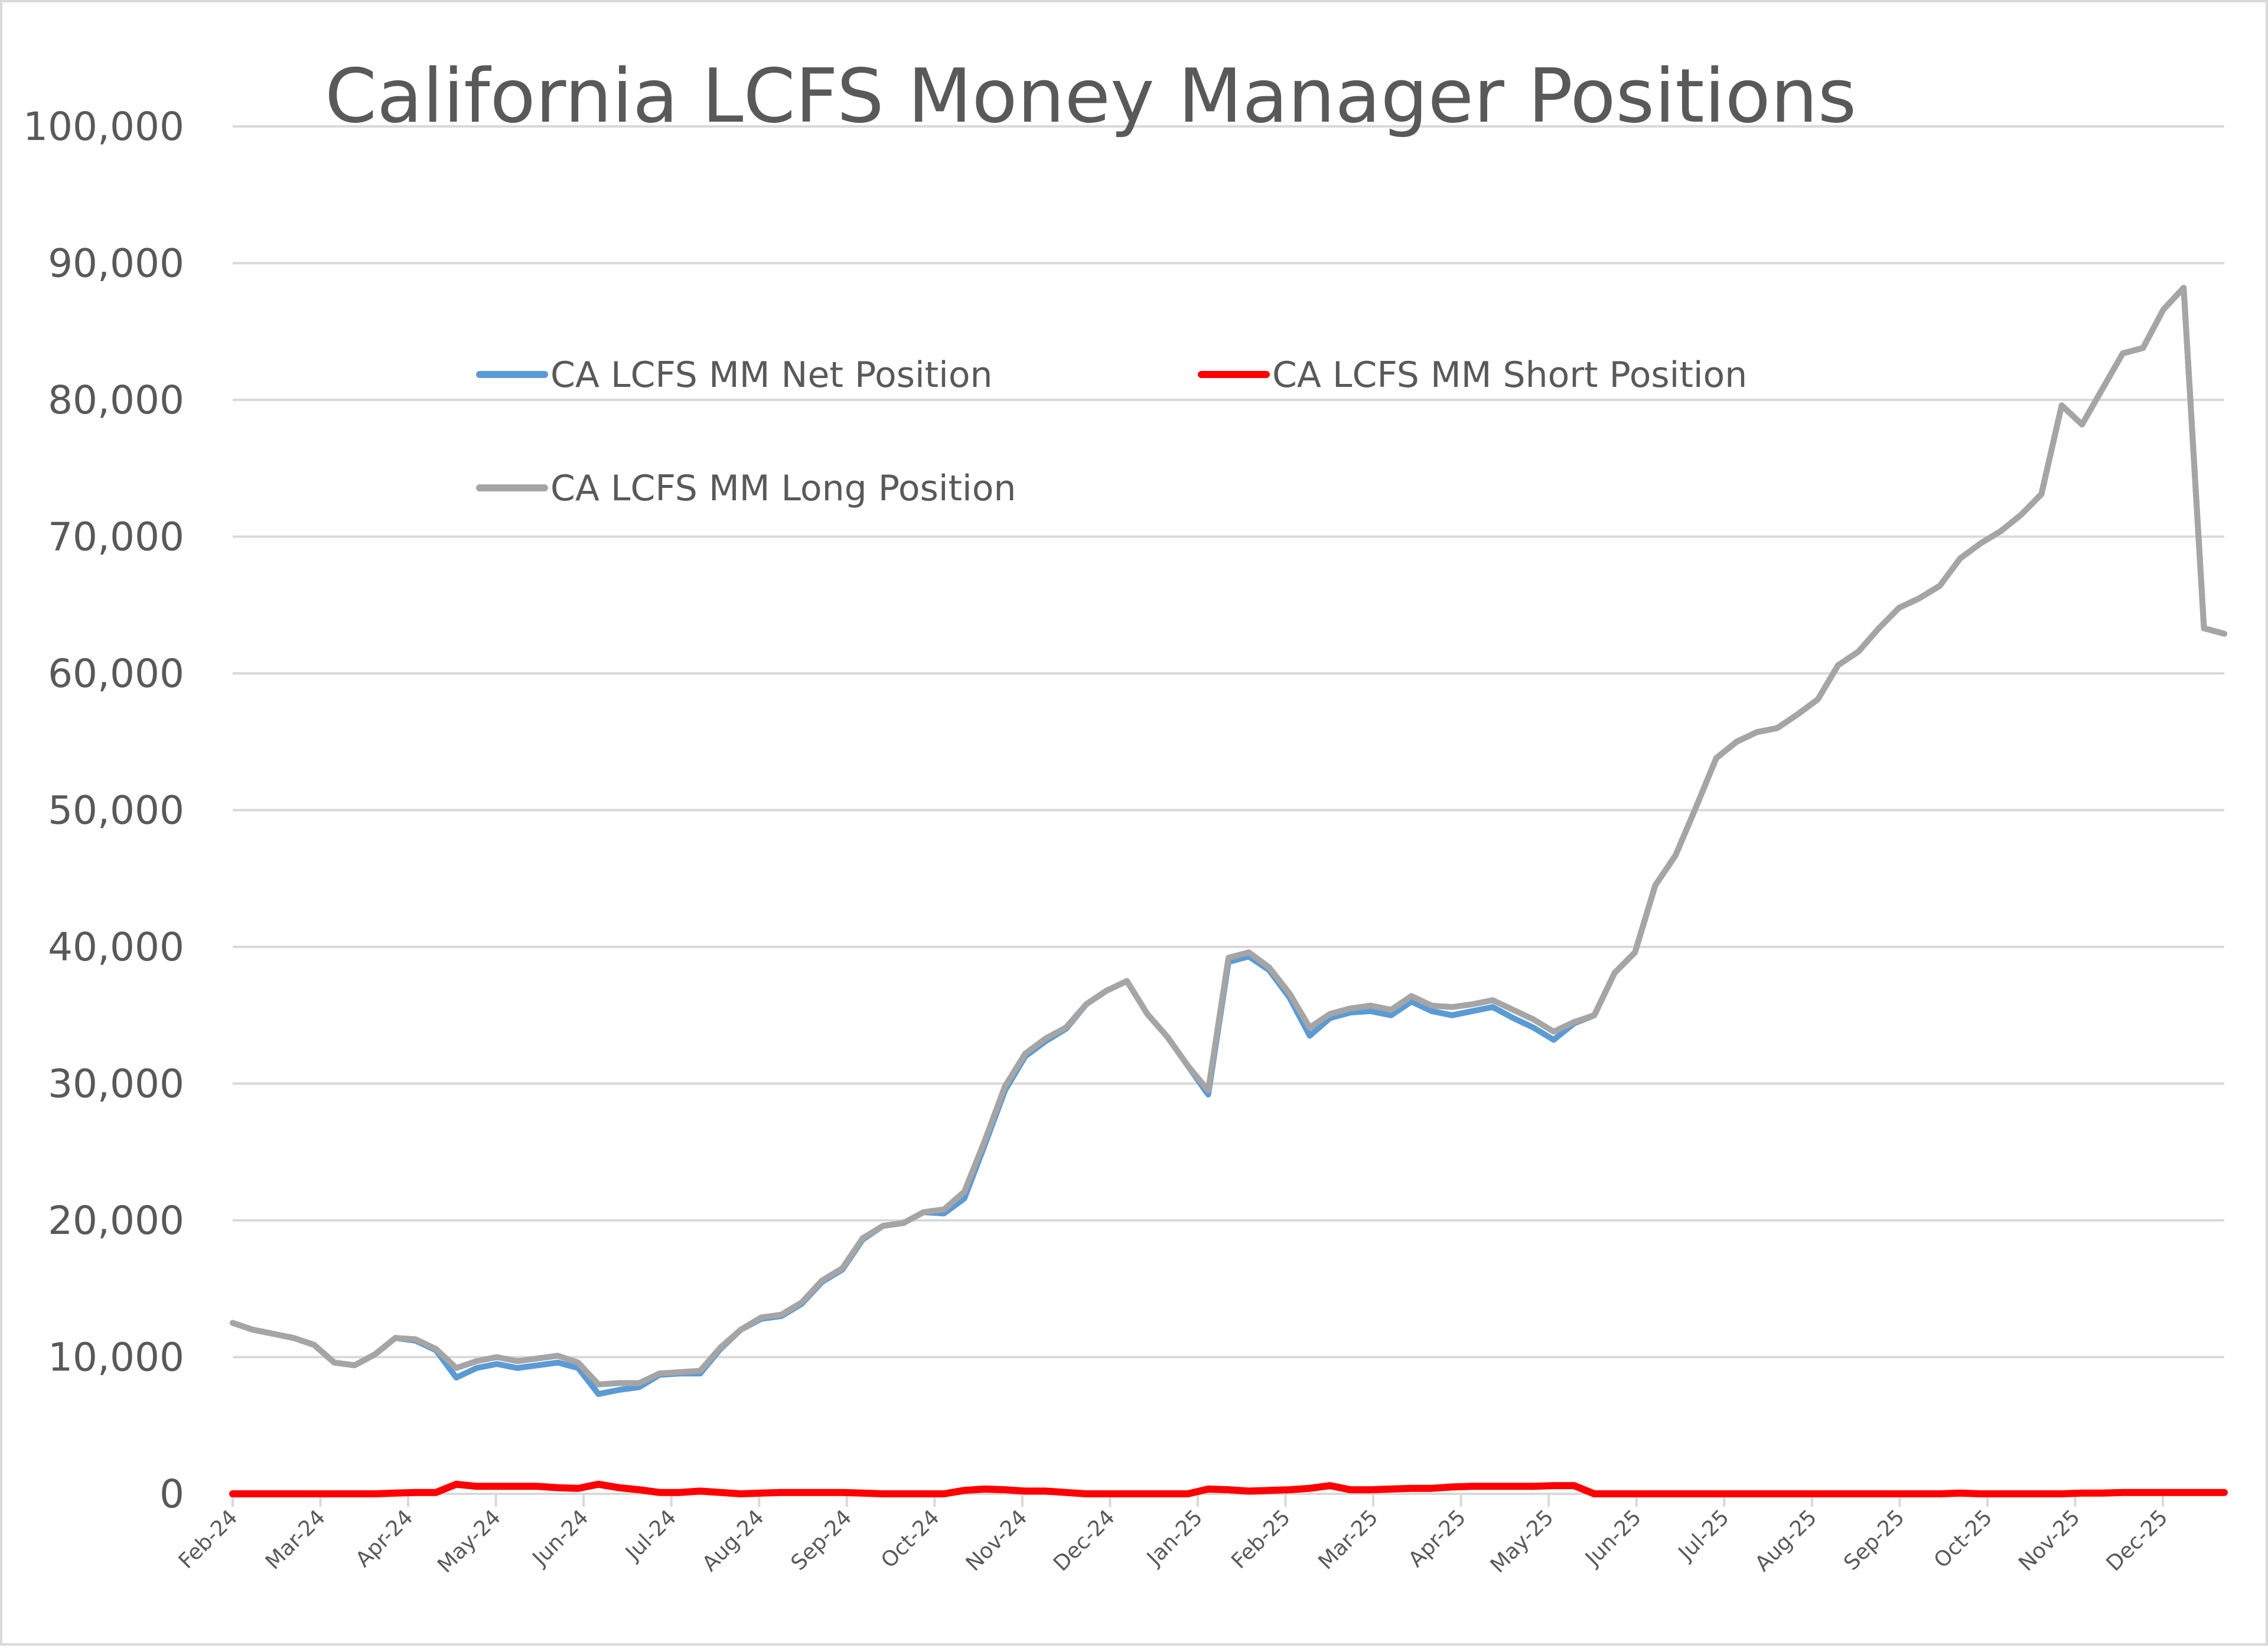 The width and height of the screenshot is (2268, 1648). Describe the element at coordinates (1703, 1535) in the screenshot. I see `x-tick-label: Jul-25` at that location.